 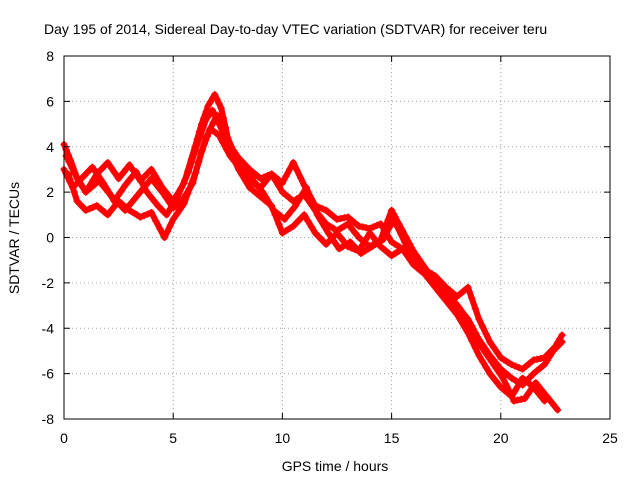 I want to click on x-tick-label: 10, so click(x=283, y=438).